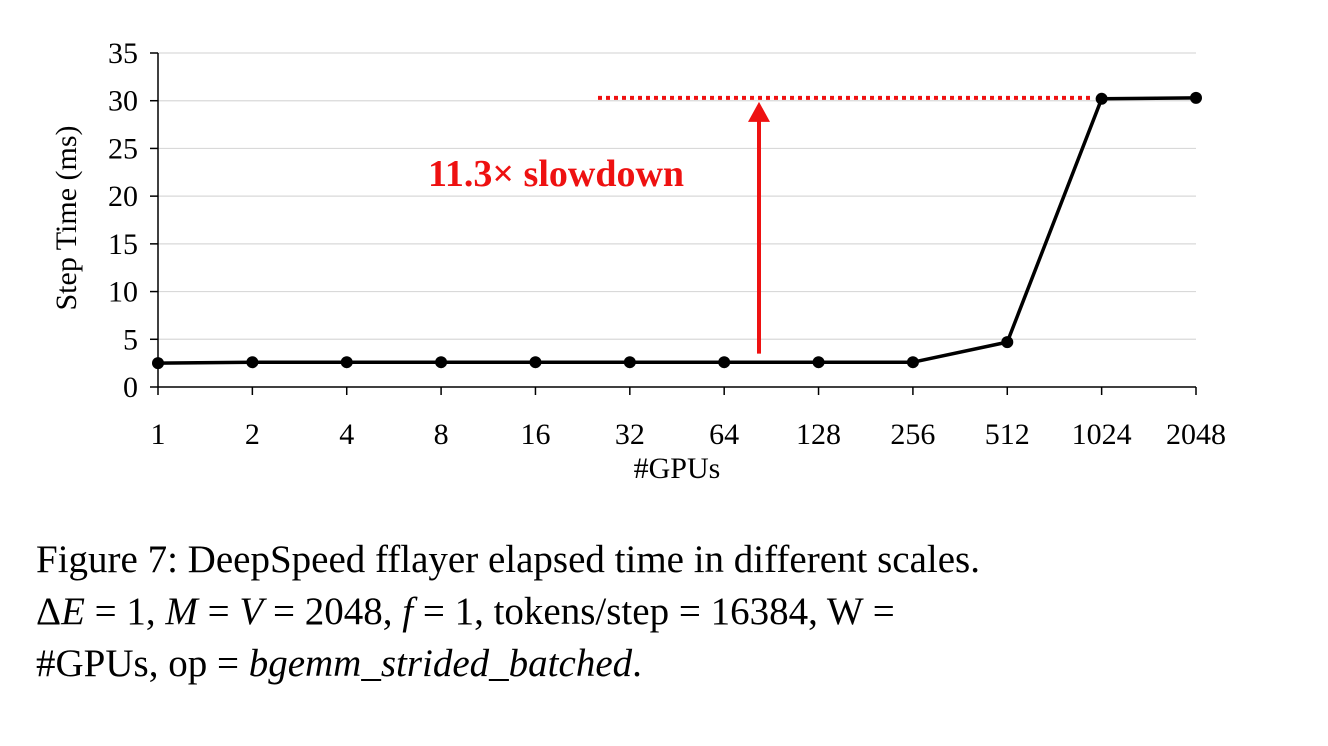 This screenshot has width=1328, height=746. Describe the element at coordinates (123, 53) in the screenshot. I see `y-tick-label: 35` at that location.